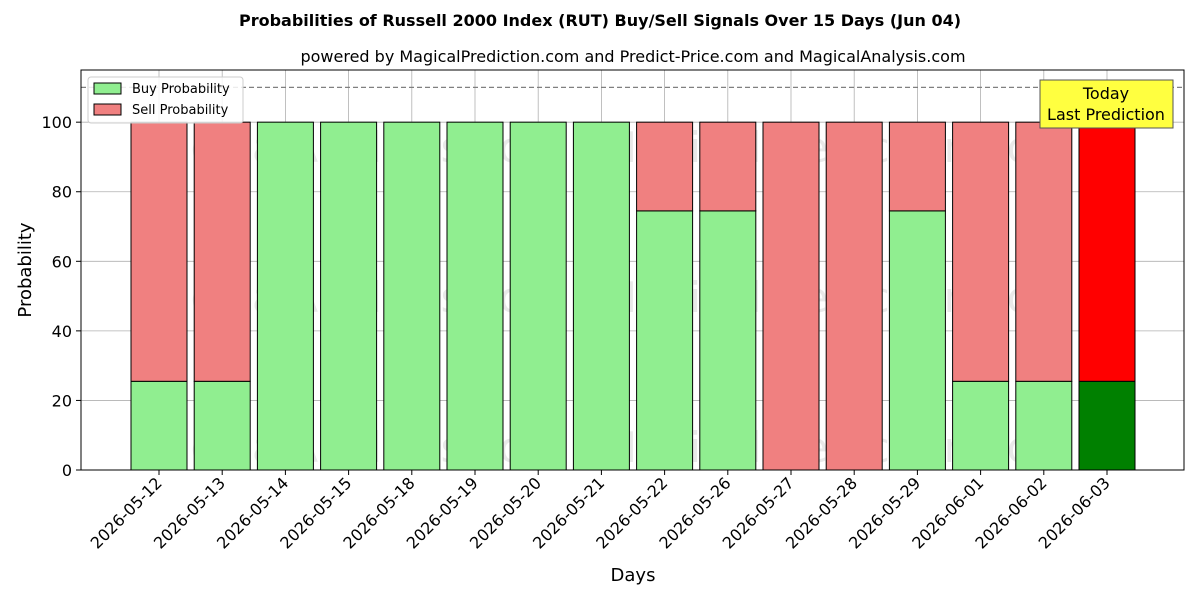 The image size is (1200, 600). What do you see at coordinates (25, 269) in the screenshot?
I see `y-axis-label: Probability` at bounding box center [25, 269].